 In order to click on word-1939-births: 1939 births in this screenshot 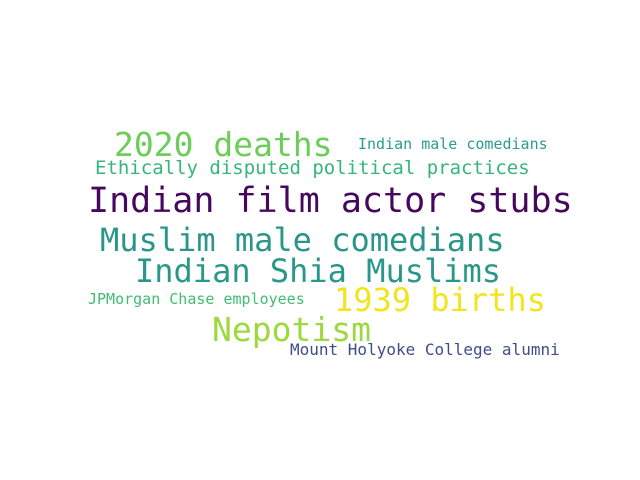, I will do `click(440, 300)`.